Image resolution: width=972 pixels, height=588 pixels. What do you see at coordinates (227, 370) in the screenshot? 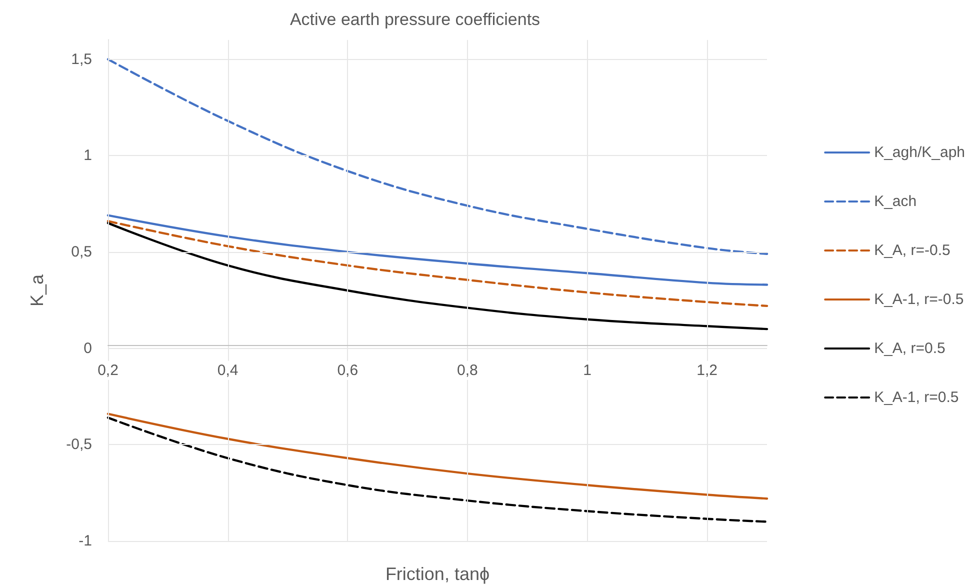
I see `x-tick-label: 0,4` at bounding box center [227, 370].